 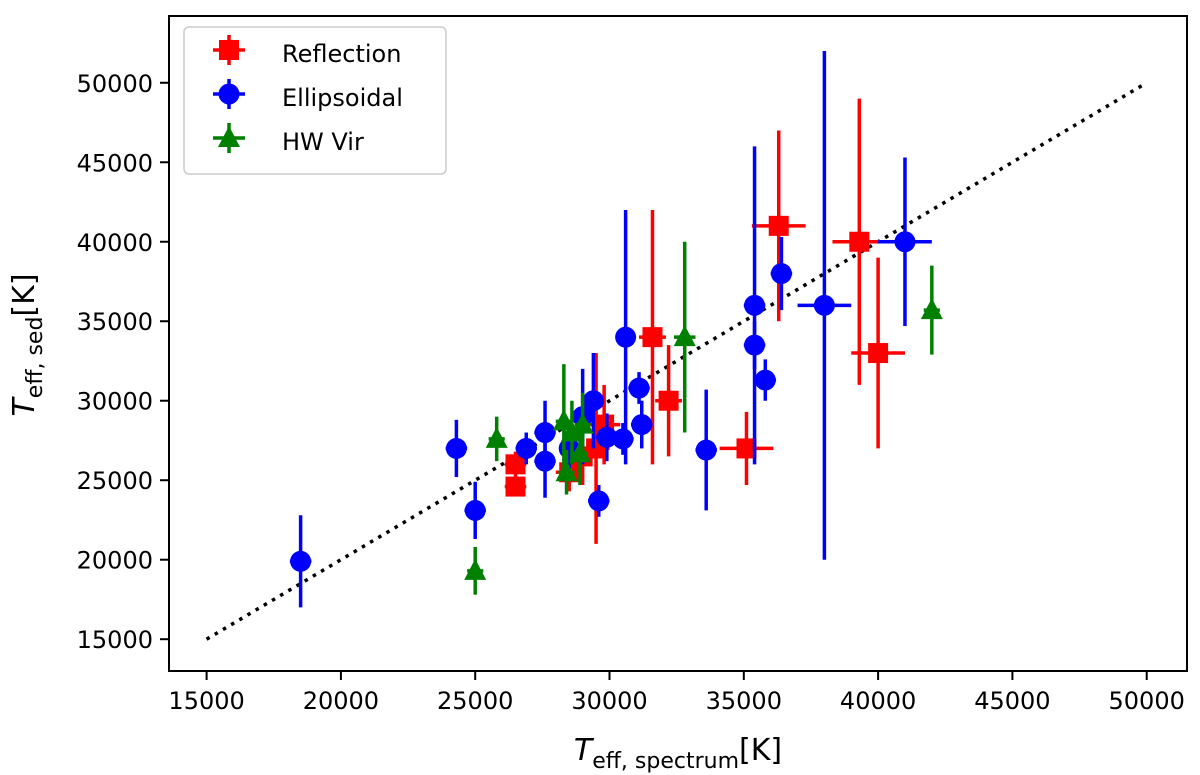 What do you see at coordinates (341, 54) in the screenshot?
I see `legend-label-reflection: Reflection` at bounding box center [341, 54].